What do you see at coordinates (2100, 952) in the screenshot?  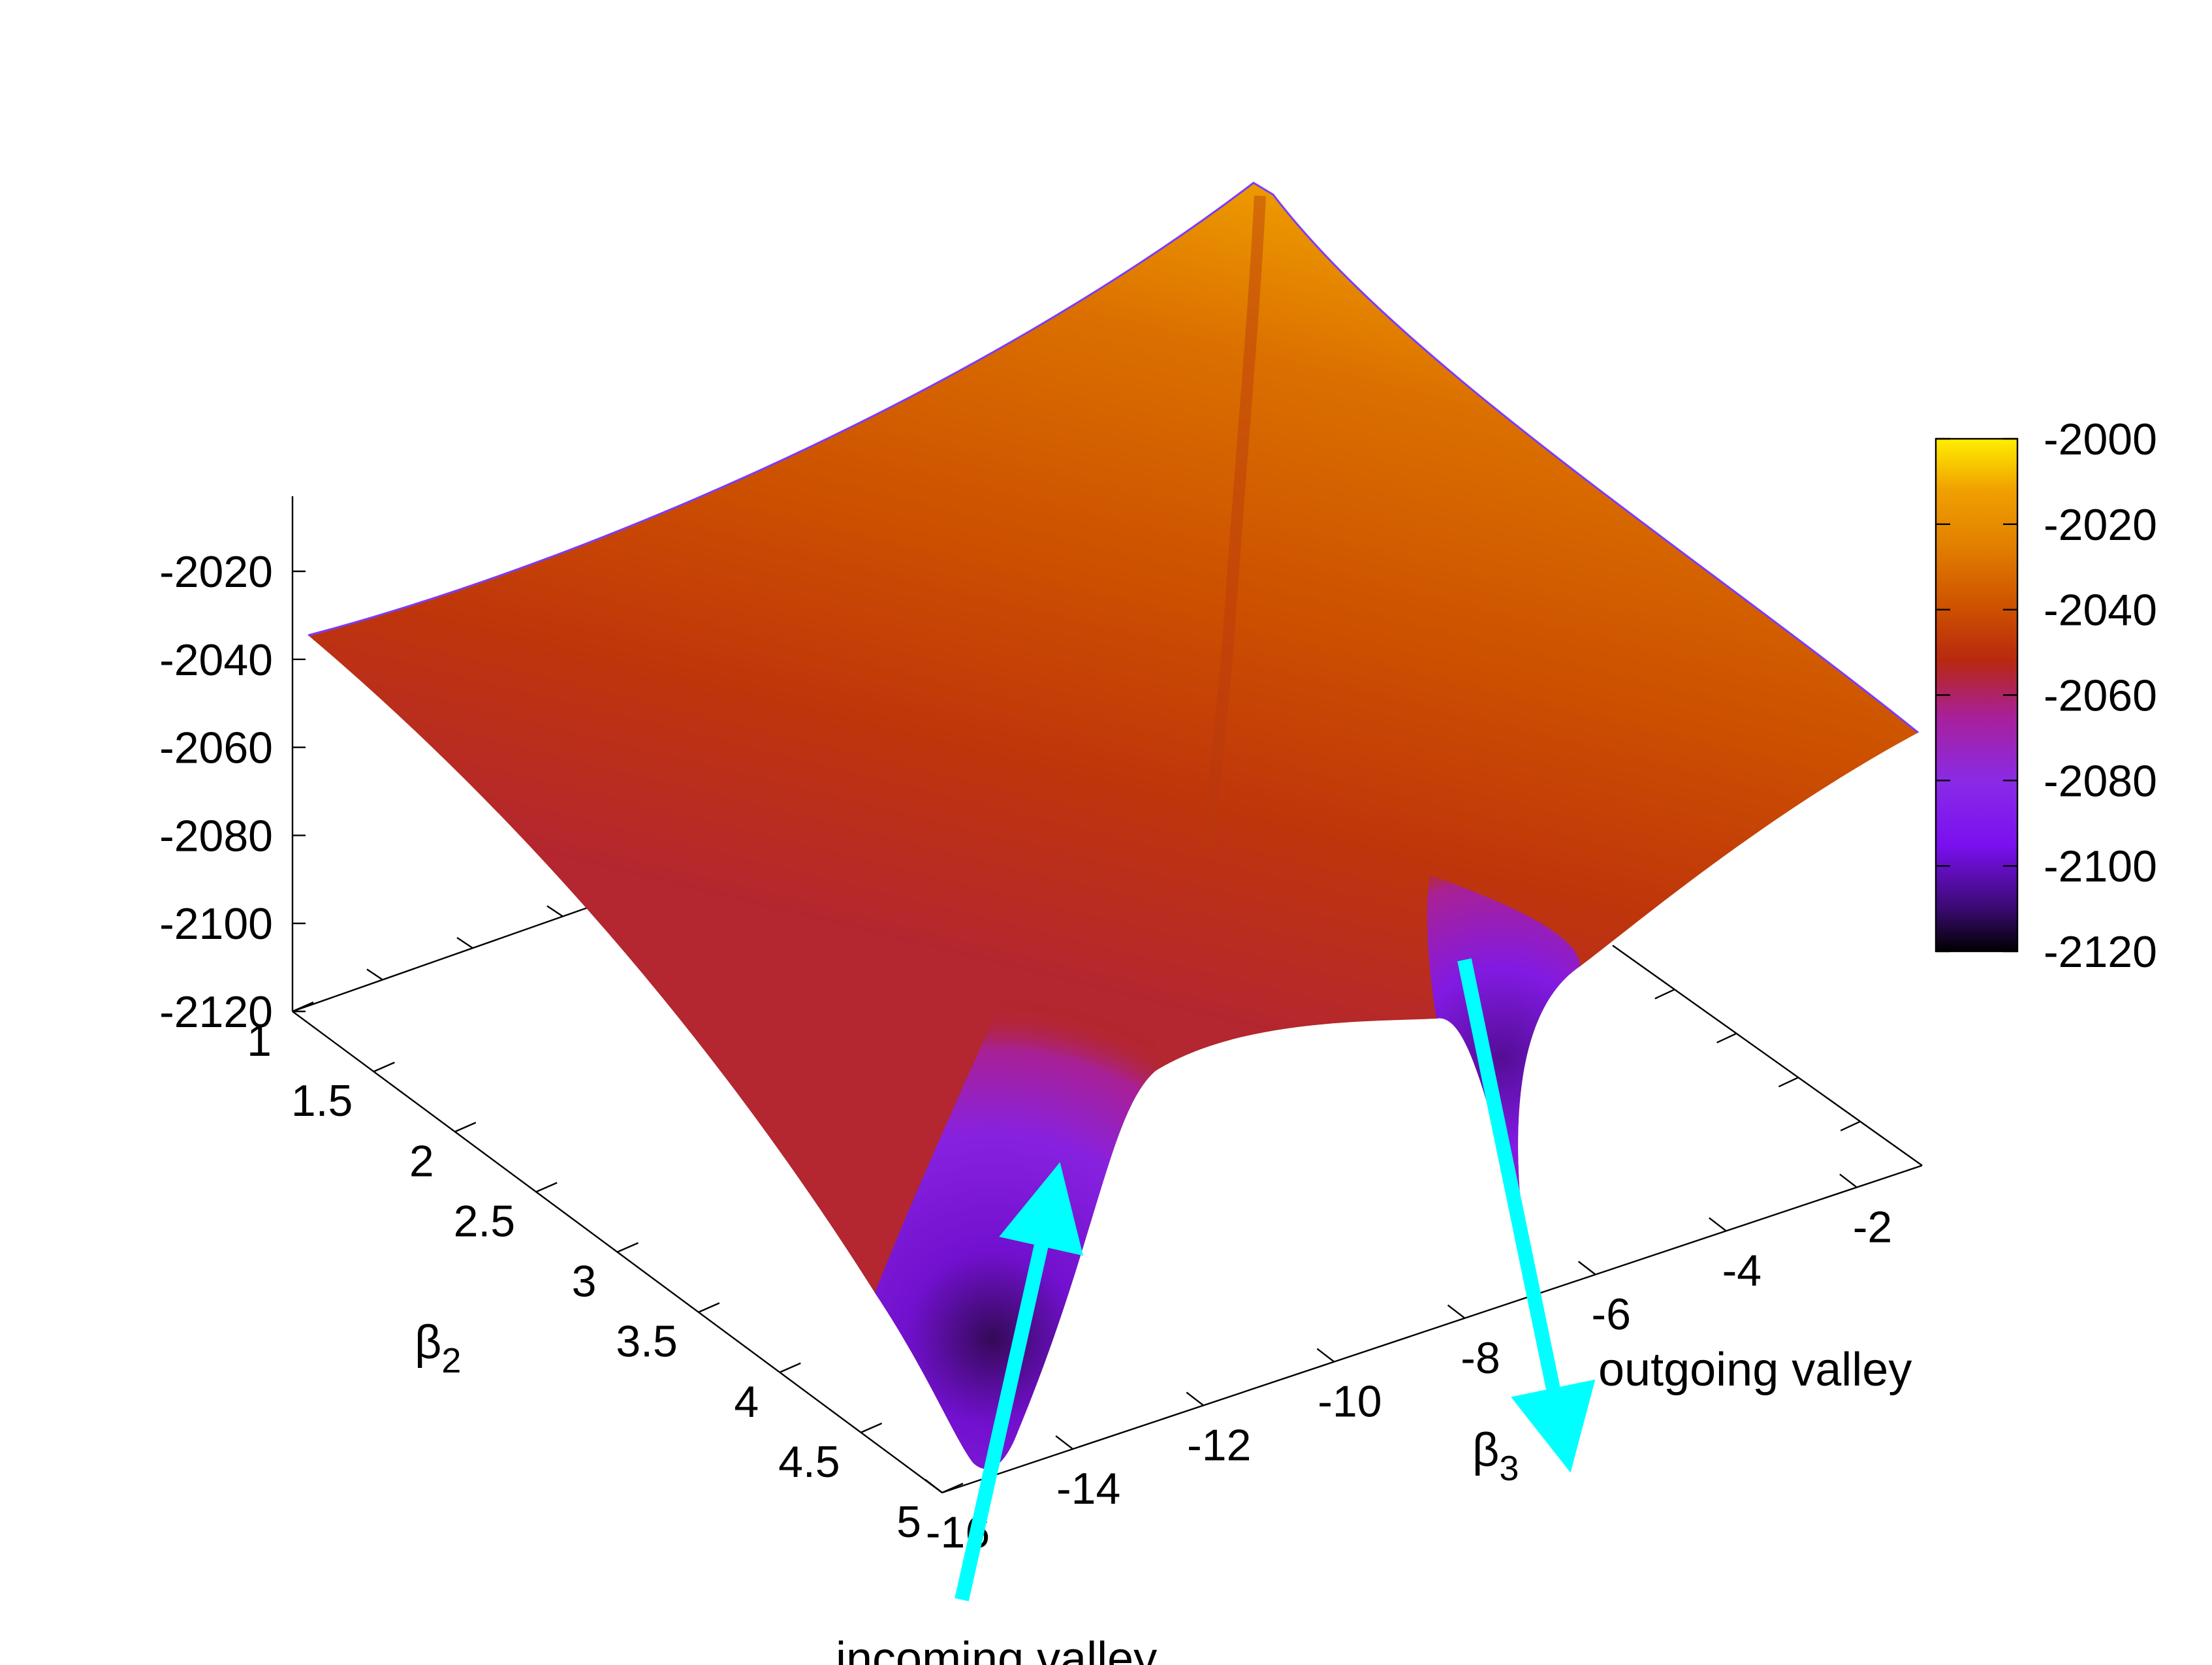 I see `colorbar-tick-label: -2120` at bounding box center [2100, 952].